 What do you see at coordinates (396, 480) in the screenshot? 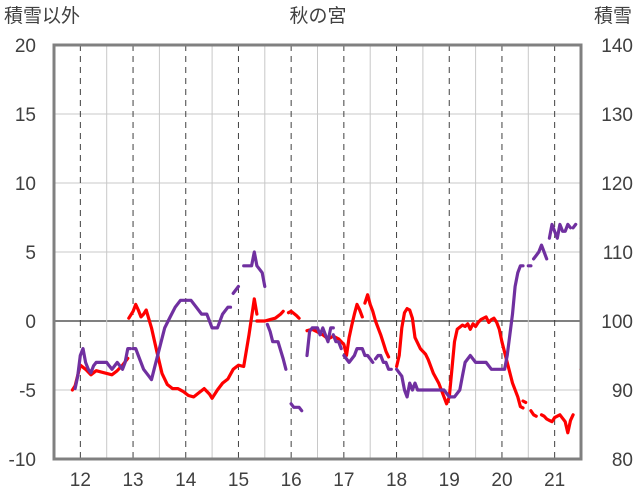
I see `x-tick-label: 18` at bounding box center [396, 480].